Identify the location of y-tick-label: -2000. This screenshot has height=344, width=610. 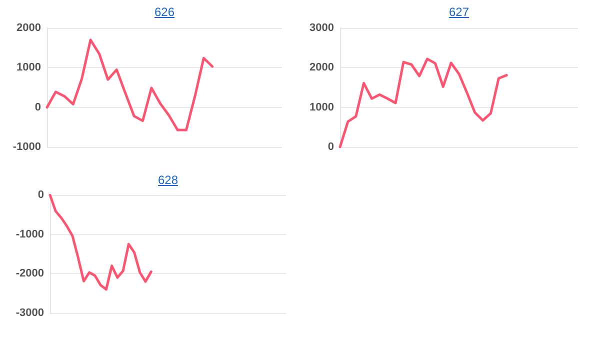
(30, 274).